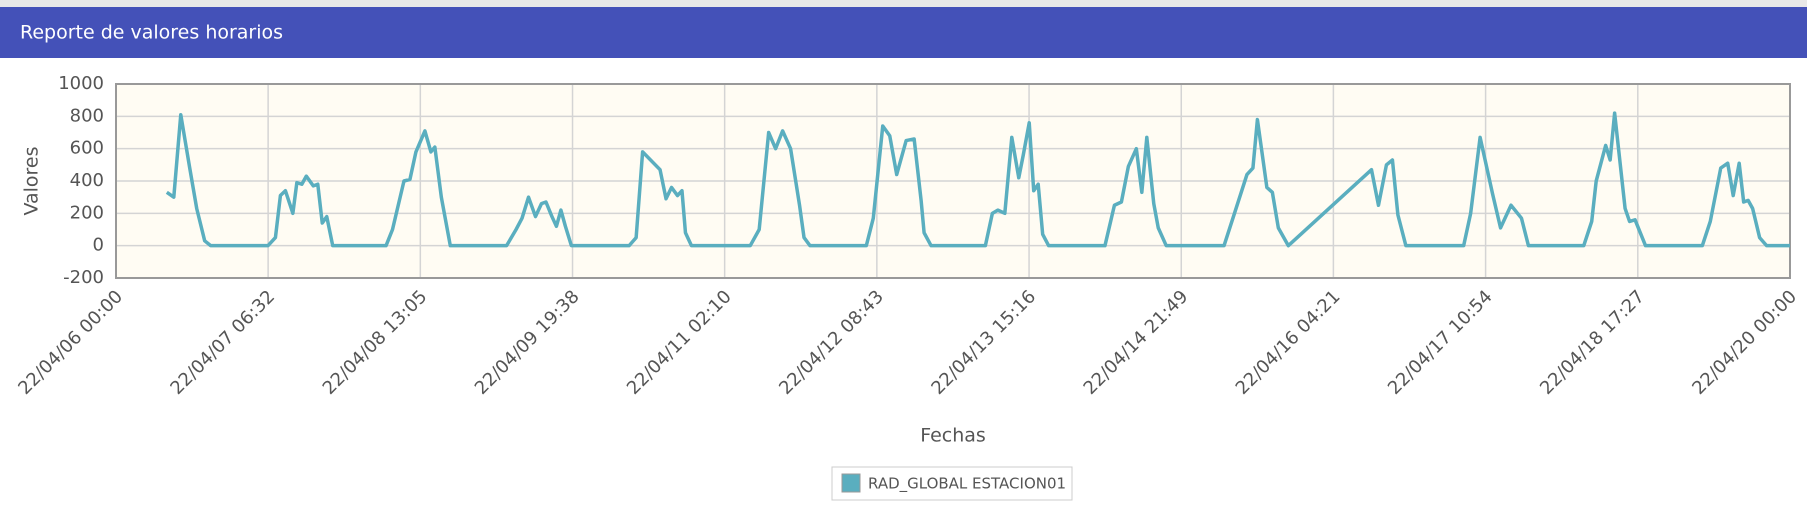  What do you see at coordinates (81, 83) in the screenshot?
I see `y-tick-label: 1000` at bounding box center [81, 83].